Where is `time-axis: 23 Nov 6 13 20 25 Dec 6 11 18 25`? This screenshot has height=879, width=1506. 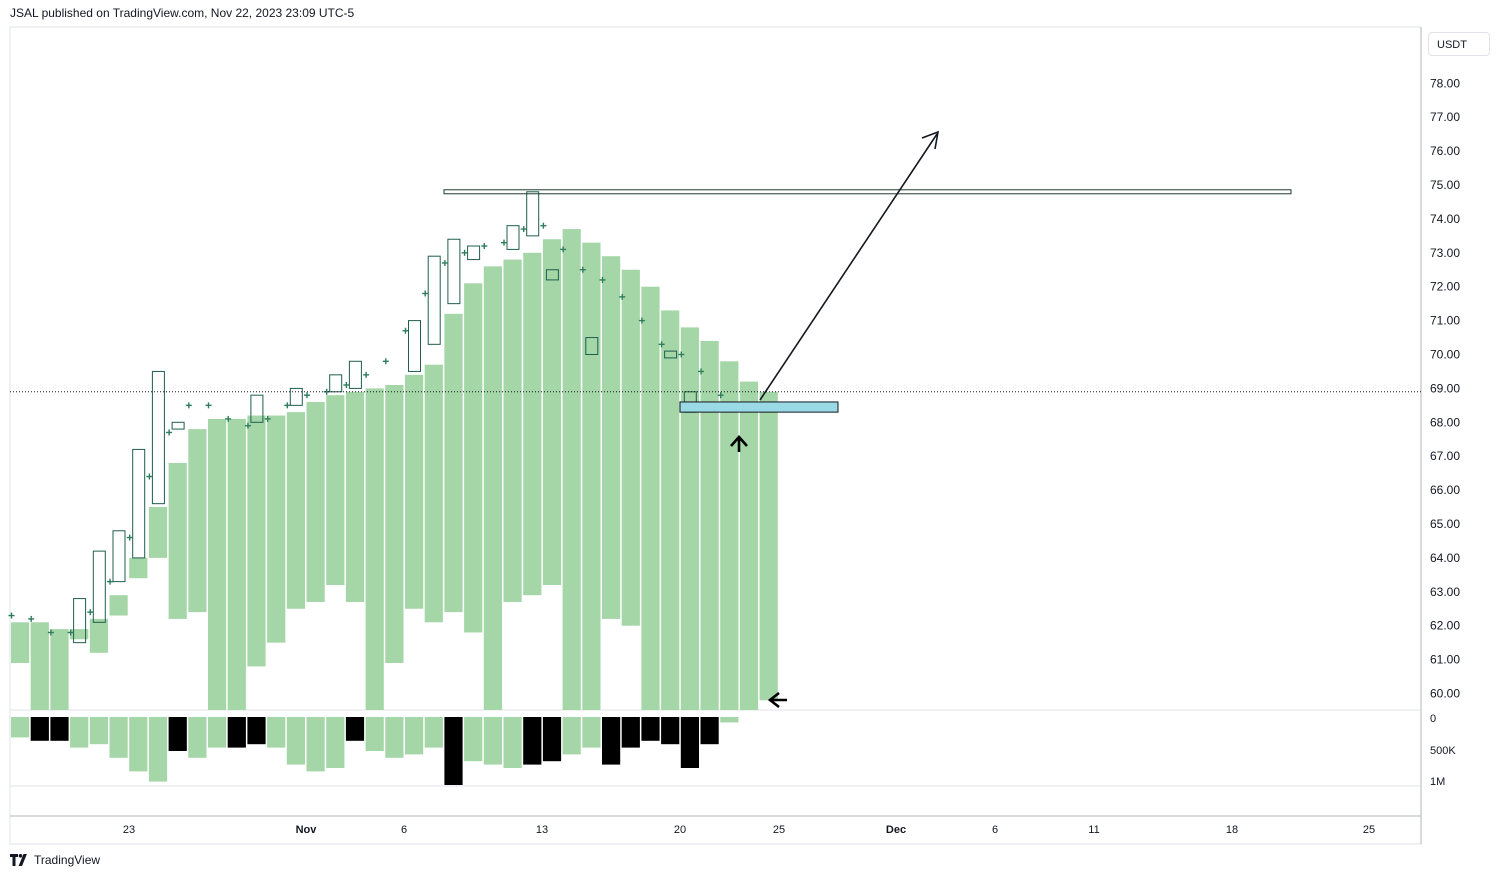
time-axis: 23 Nov 6 13 20 25 Dec 6 11 18 25 is located at coordinates (749, 830).